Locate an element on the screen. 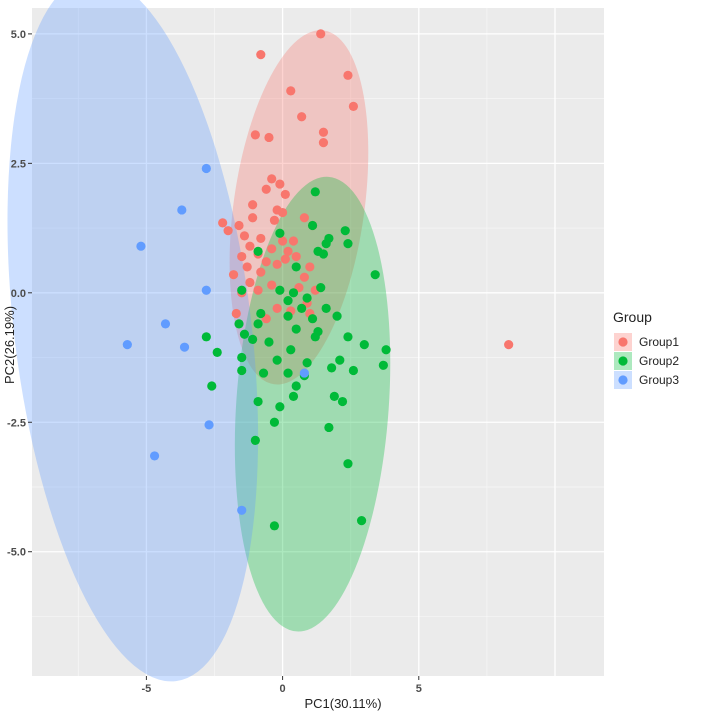 The image size is (712, 717). y-tick-label: 2.5 is located at coordinates (18, 164).